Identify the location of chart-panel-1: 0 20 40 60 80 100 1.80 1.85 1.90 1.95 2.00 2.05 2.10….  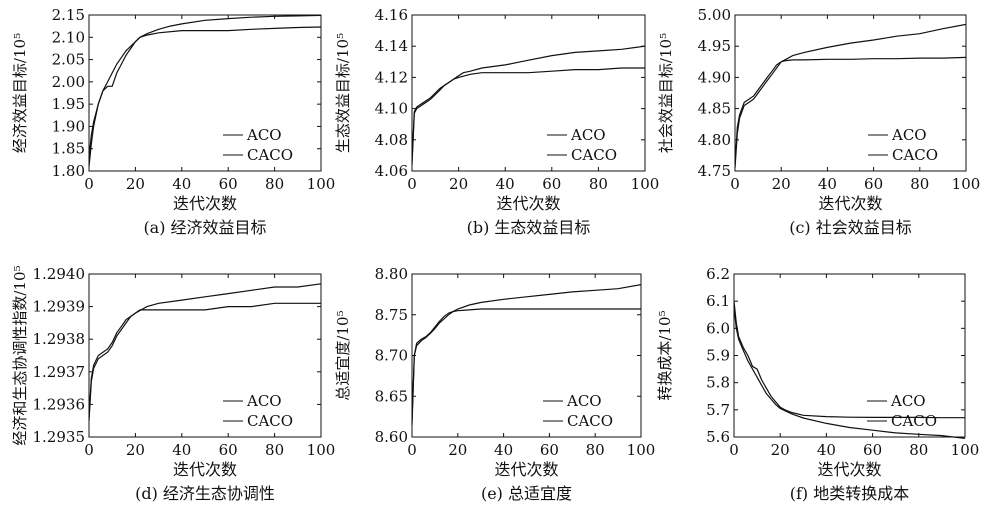
(173, 121).